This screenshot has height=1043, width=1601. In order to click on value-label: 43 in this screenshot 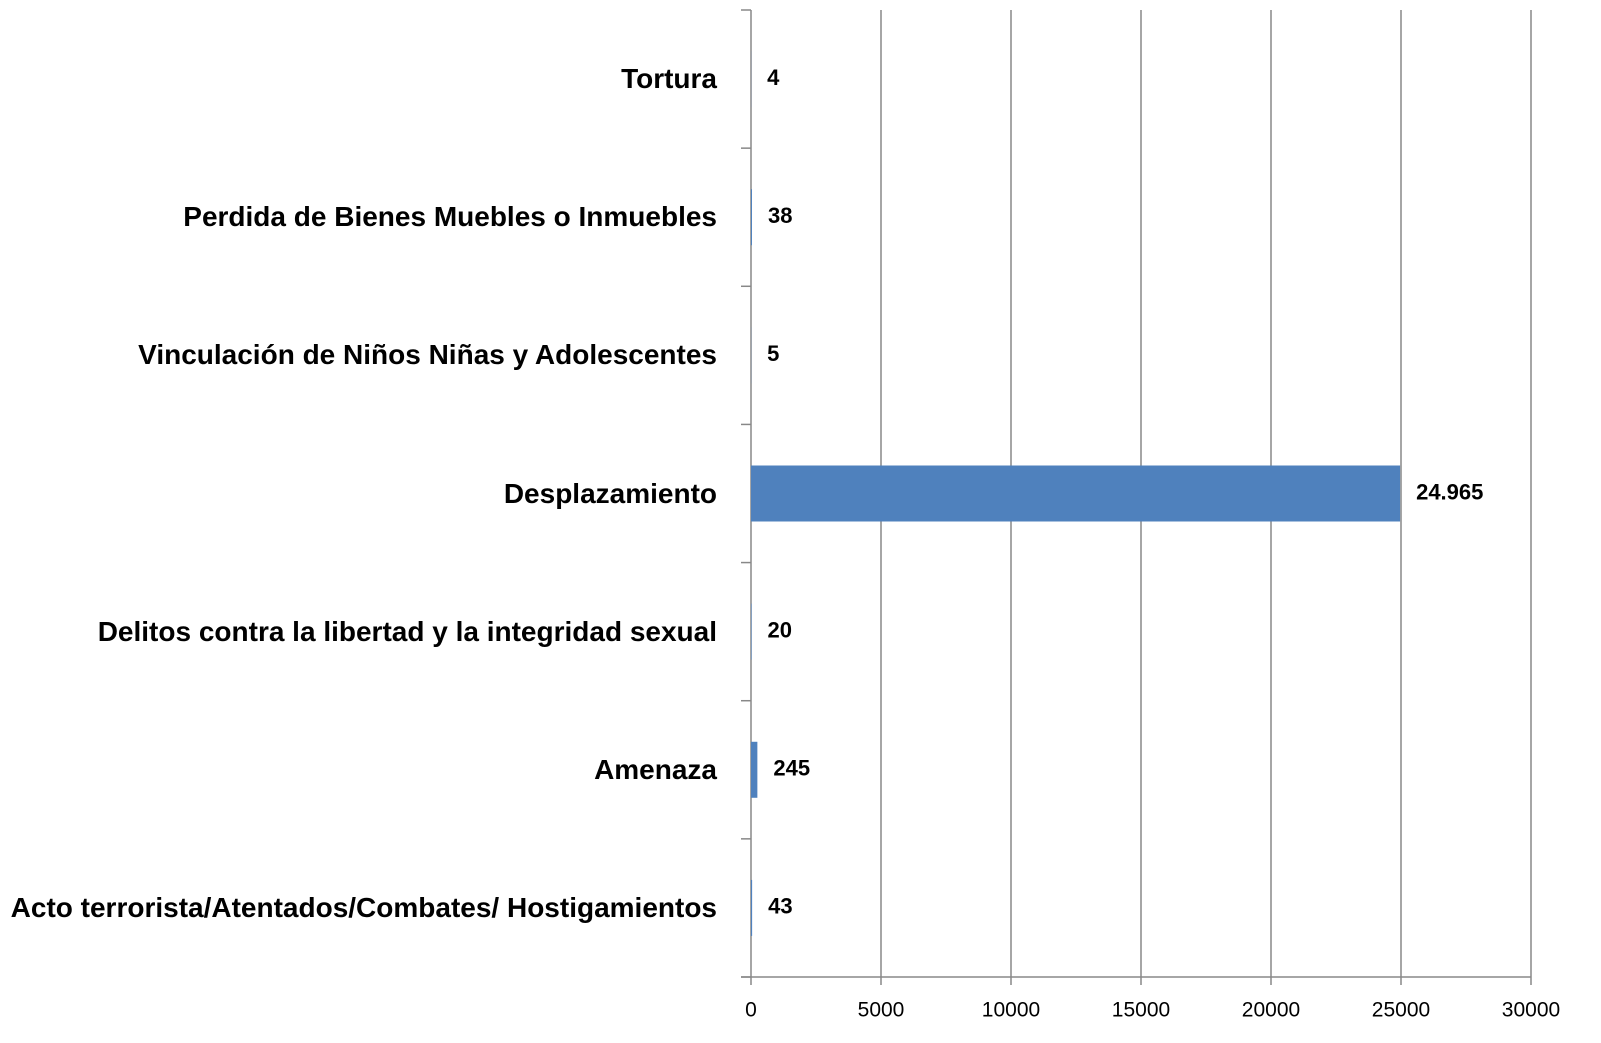, I will do `click(780, 906)`.